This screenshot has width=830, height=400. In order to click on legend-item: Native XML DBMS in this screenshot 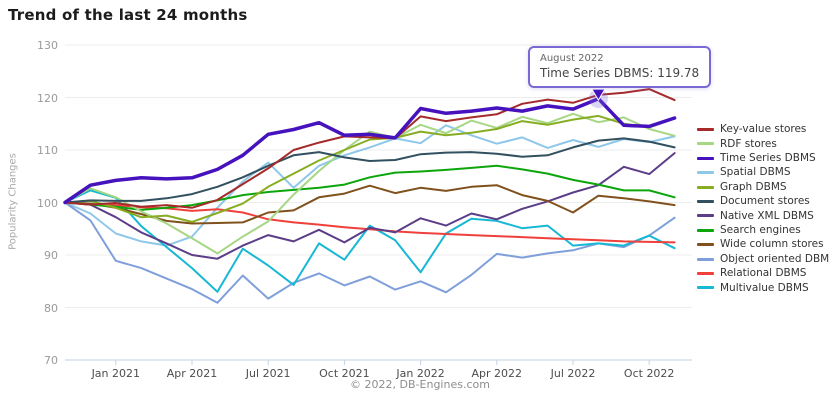, I will do `click(763, 215)`.